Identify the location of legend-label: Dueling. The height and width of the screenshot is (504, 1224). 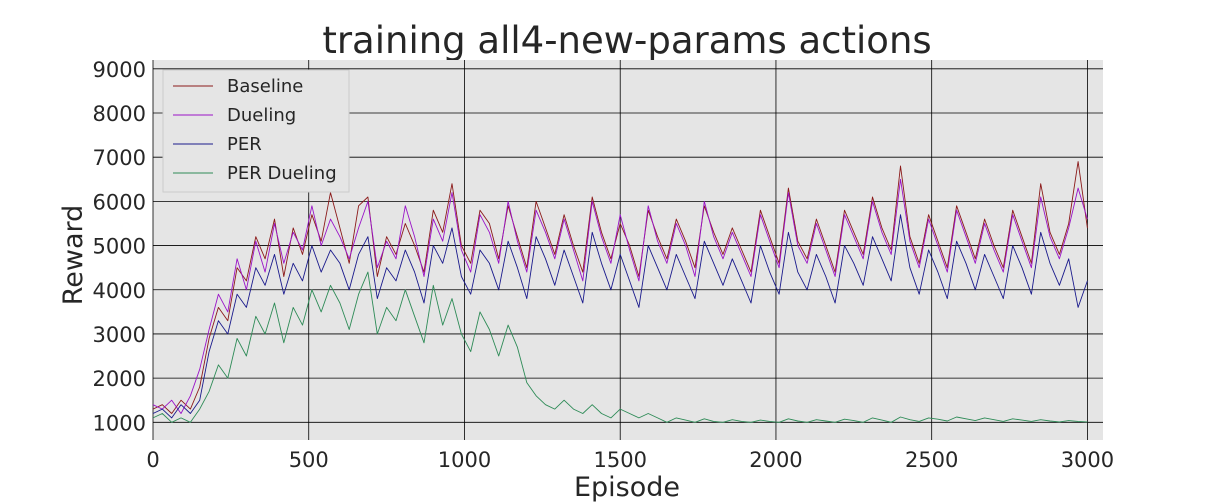
(261, 115).